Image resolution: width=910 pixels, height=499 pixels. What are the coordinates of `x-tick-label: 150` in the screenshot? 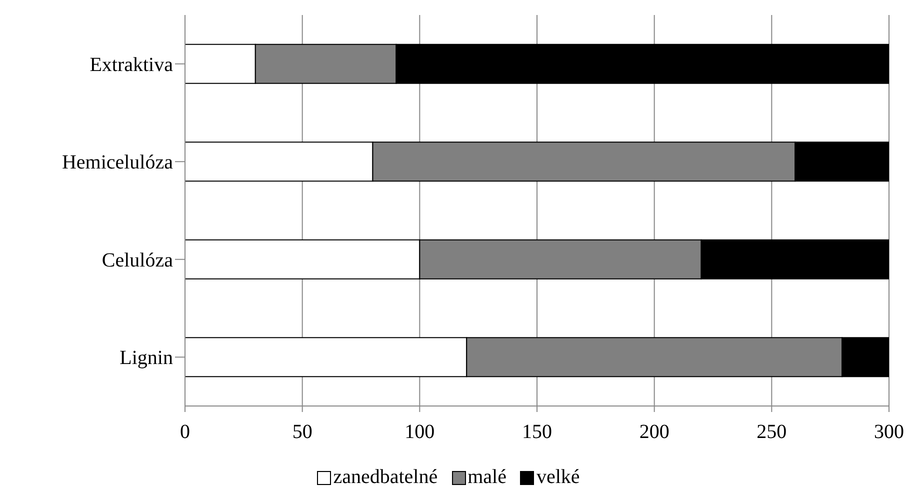 It's located at (537, 432).